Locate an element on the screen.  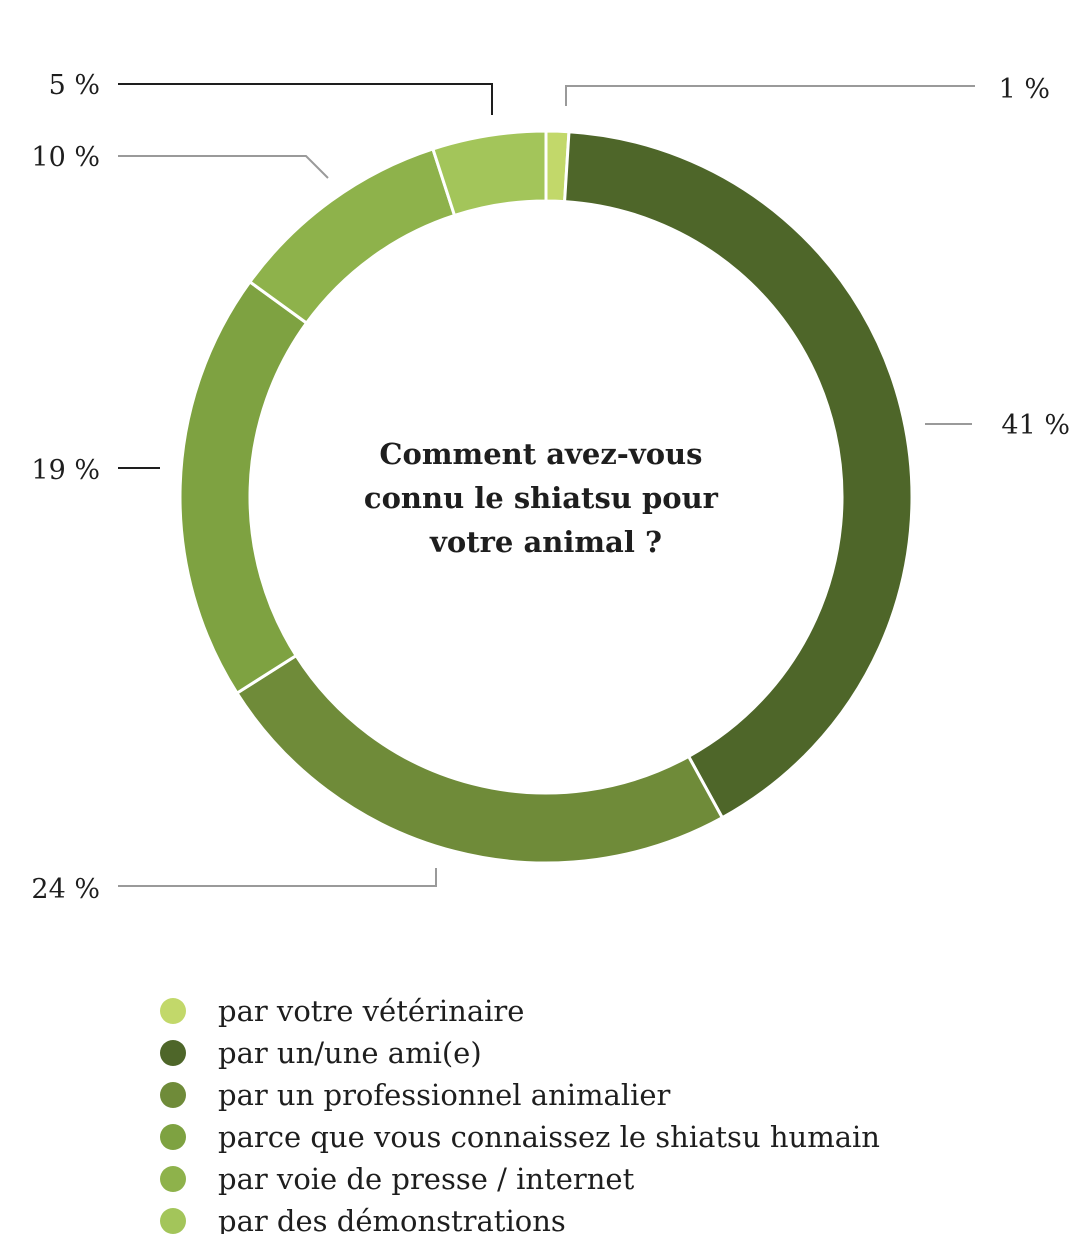
legend-item: par votre vétérinaire is located at coordinates (610, 1011).